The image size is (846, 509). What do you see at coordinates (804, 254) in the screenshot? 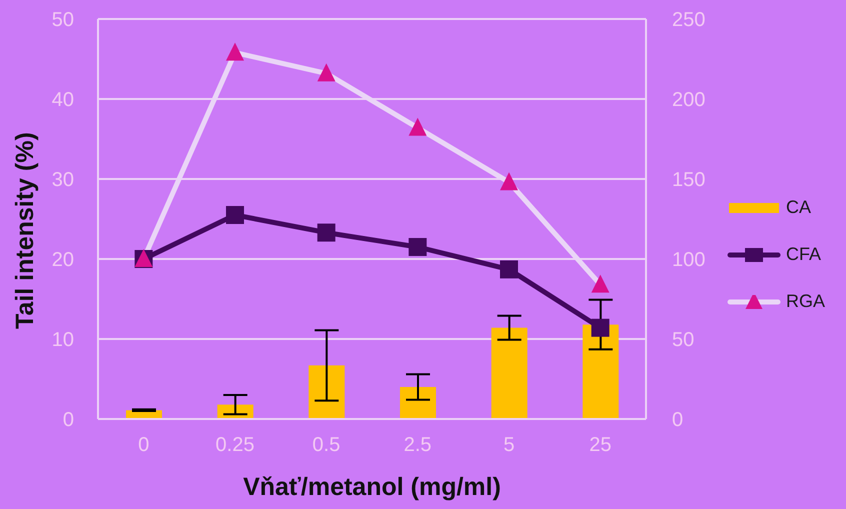
I see `legend-label: CFA` at bounding box center [804, 254].